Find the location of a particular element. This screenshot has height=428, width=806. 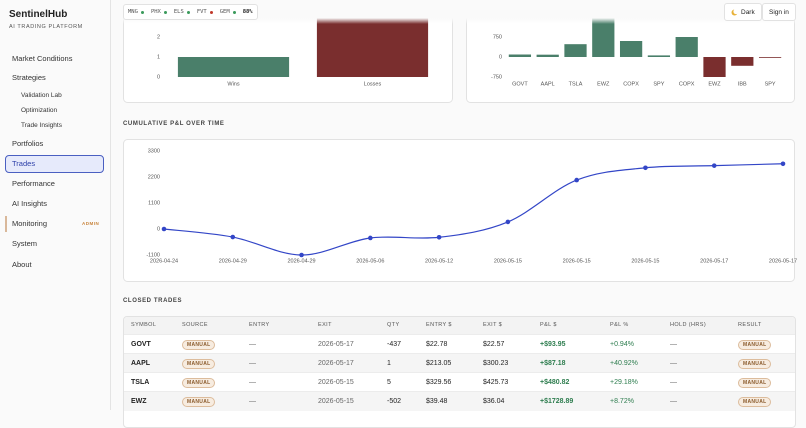

y-tick-label: 0 is located at coordinates (158, 229).